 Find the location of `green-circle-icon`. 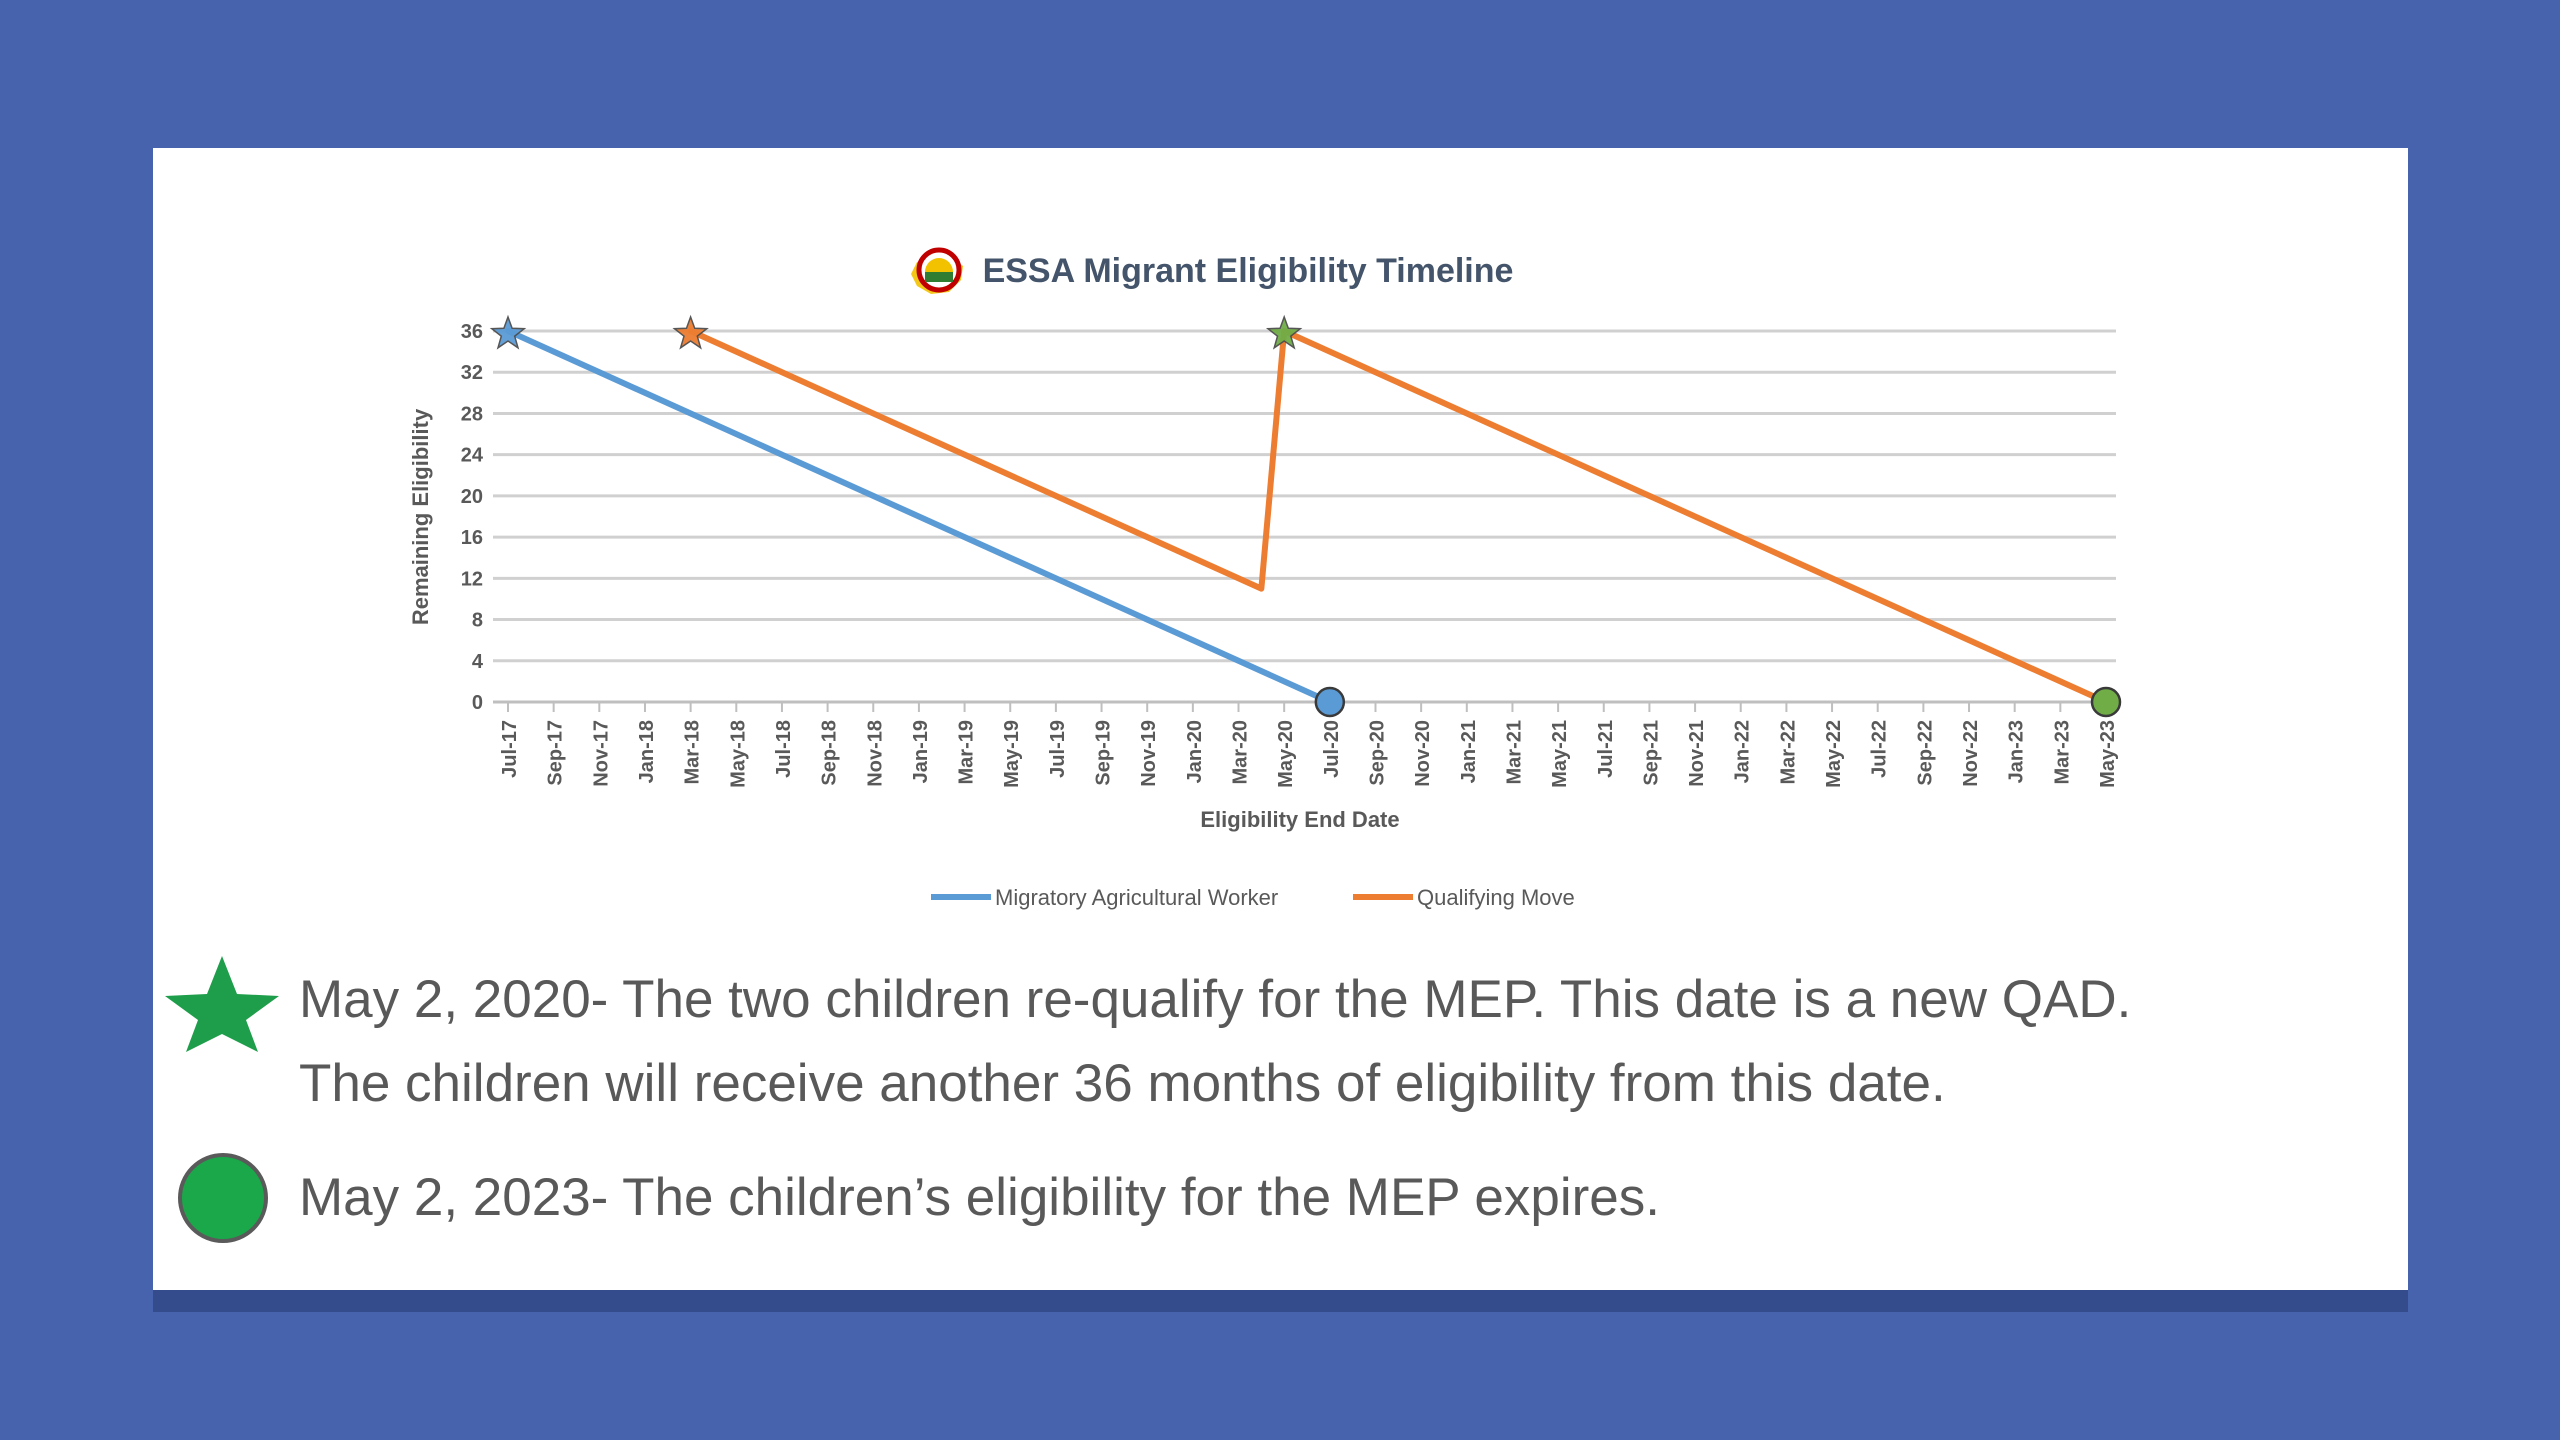

green-circle-icon is located at coordinates (223, 1198).